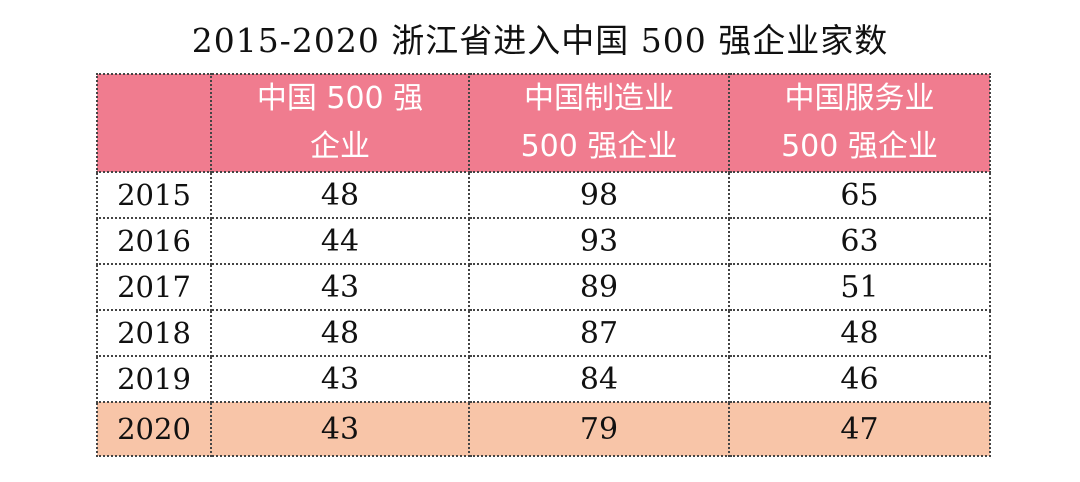  What do you see at coordinates (154, 379) in the screenshot?
I see `year-cell: 2019` at bounding box center [154, 379].